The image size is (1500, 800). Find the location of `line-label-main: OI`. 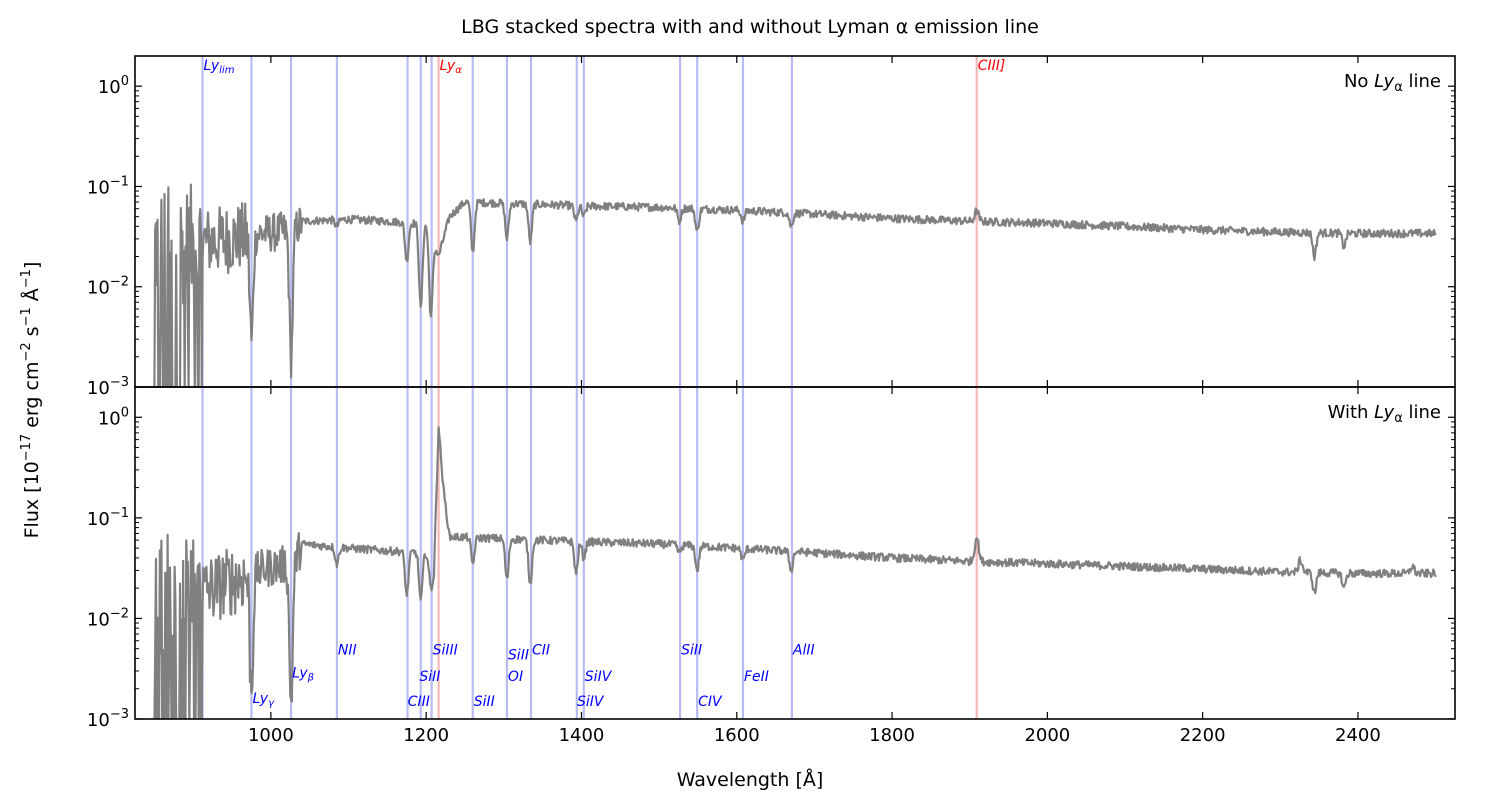

line-label-main: OI is located at coordinates (515, 677).